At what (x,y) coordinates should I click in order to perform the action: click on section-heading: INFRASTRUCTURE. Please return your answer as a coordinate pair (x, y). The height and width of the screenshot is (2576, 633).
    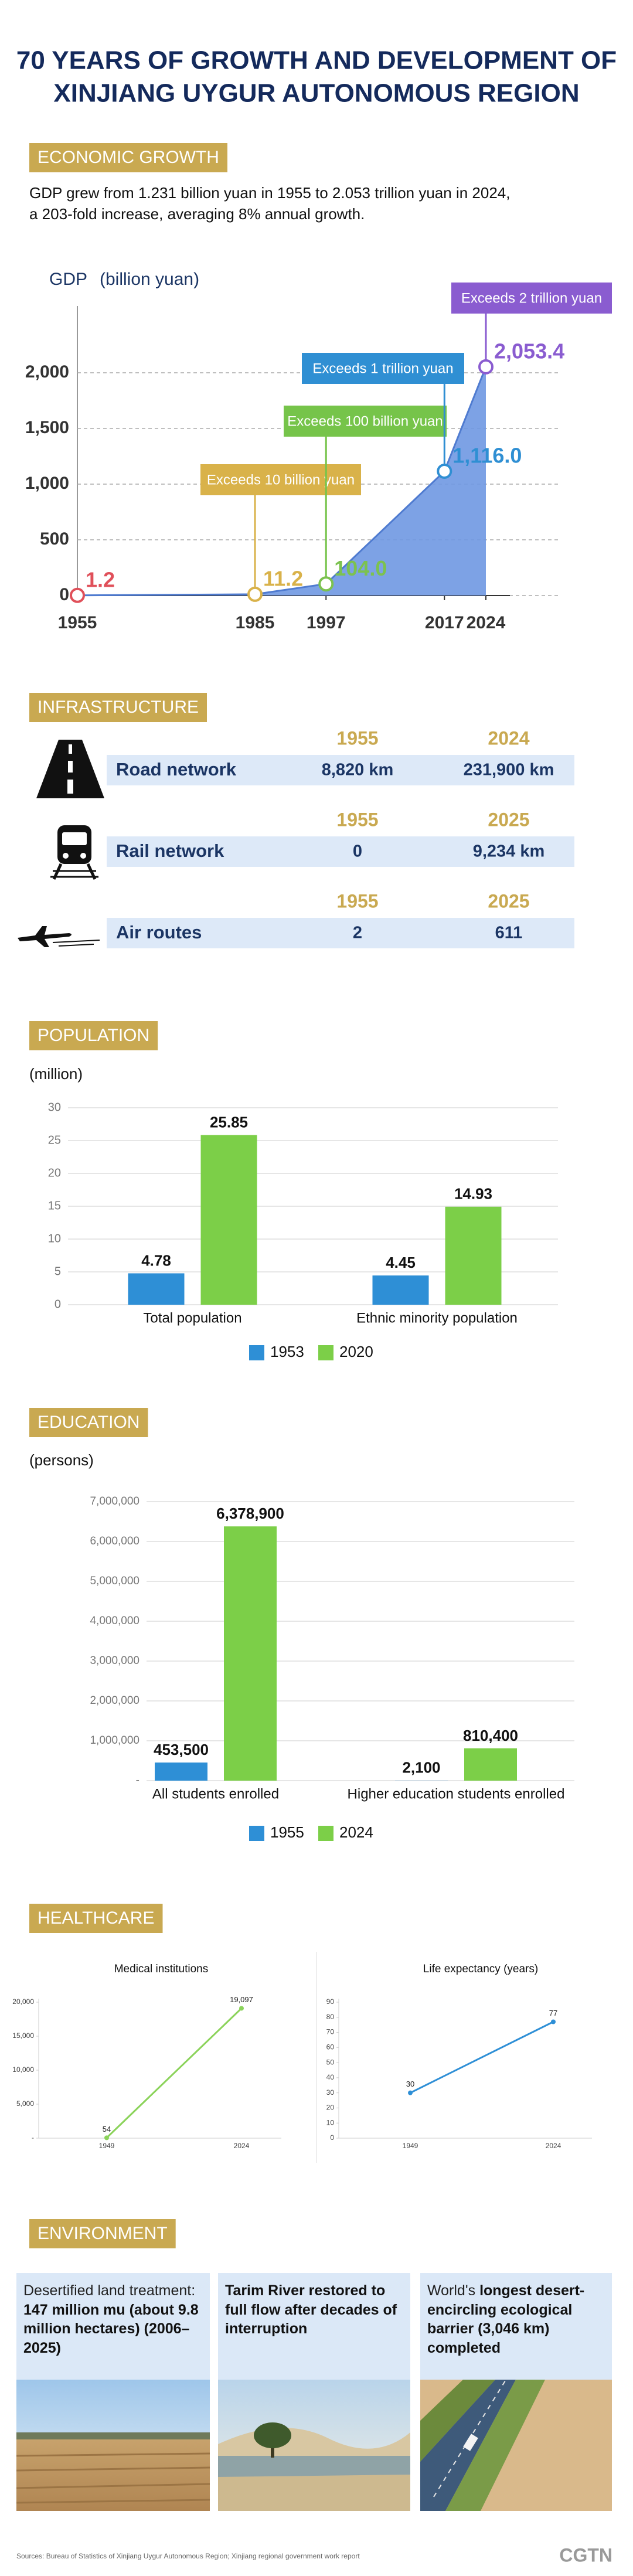
    Looking at the image, I should click on (118, 707).